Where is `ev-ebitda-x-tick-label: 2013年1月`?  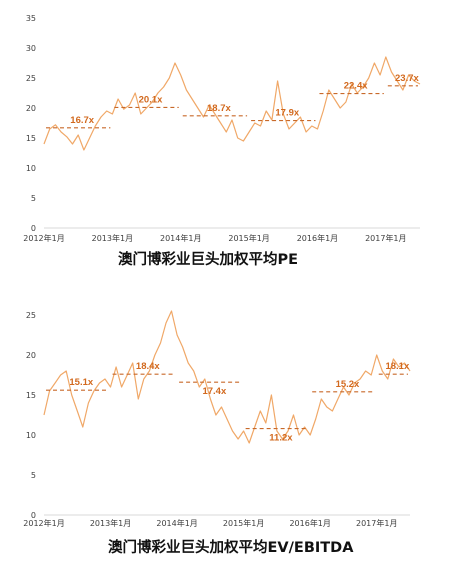 ev-ebitda-x-tick-label: 2013年1月 is located at coordinates (110, 523).